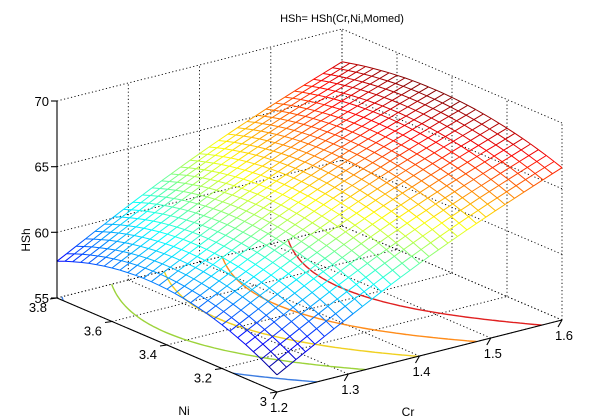 This screenshot has height=419, width=592. What do you see at coordinates (408, 412) in the screenshot?
I see `x-axis-label: Cr` at bounding box center [408, 412].